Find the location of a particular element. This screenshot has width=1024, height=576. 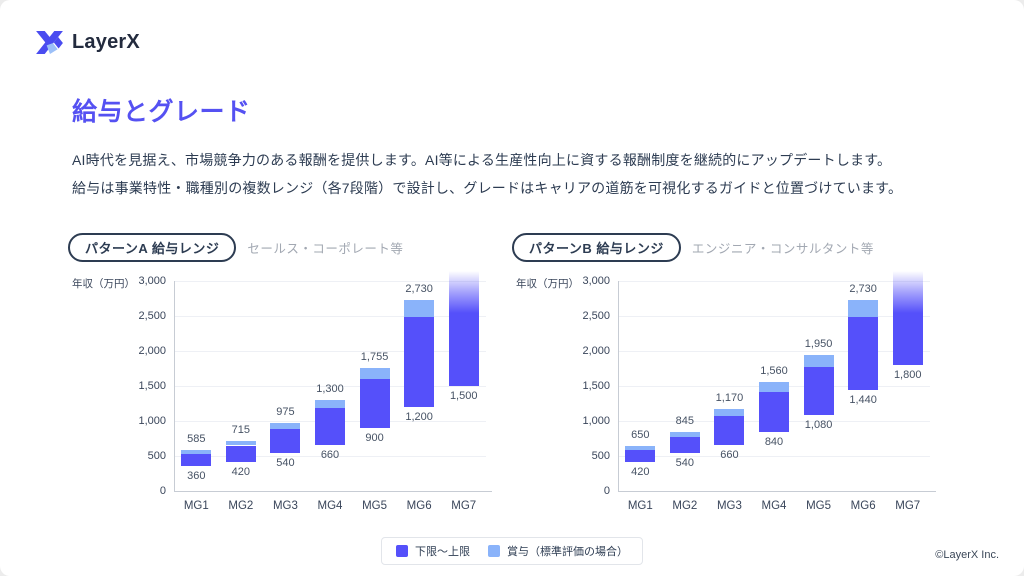

chart-a-title-pill: パターンA 給与レンジ is located at coordinates (152, 247).